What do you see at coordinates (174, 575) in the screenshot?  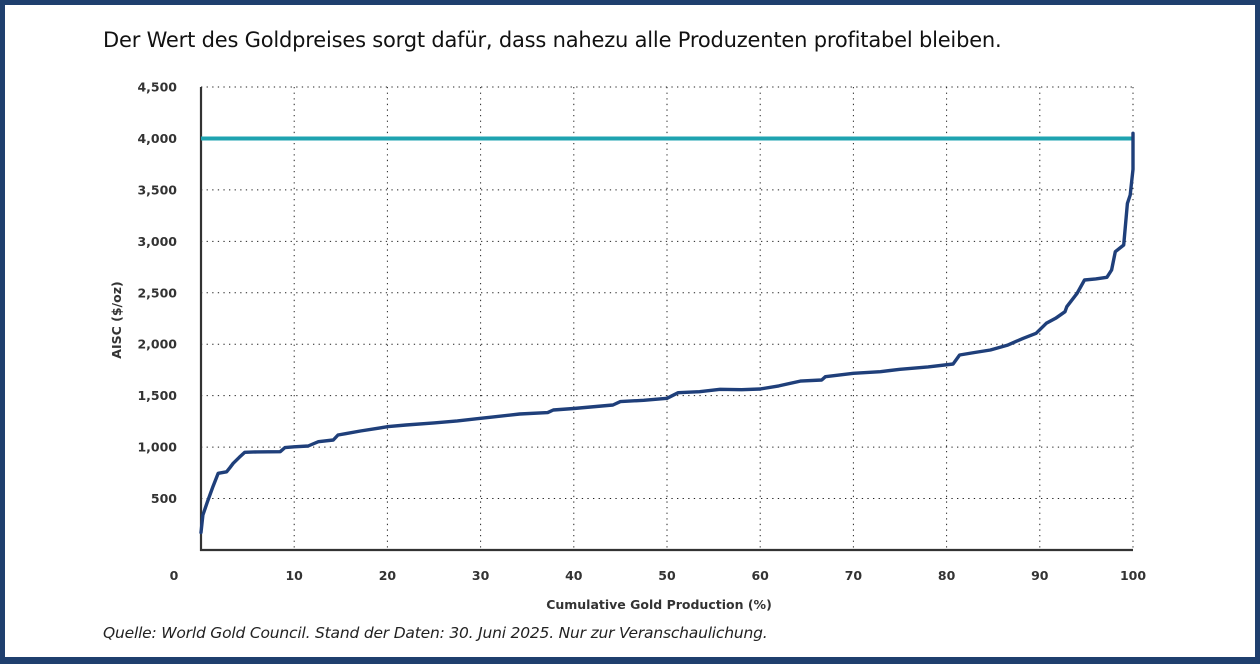 I see `x-tick-label: 0` at bounding box center [174, 575].